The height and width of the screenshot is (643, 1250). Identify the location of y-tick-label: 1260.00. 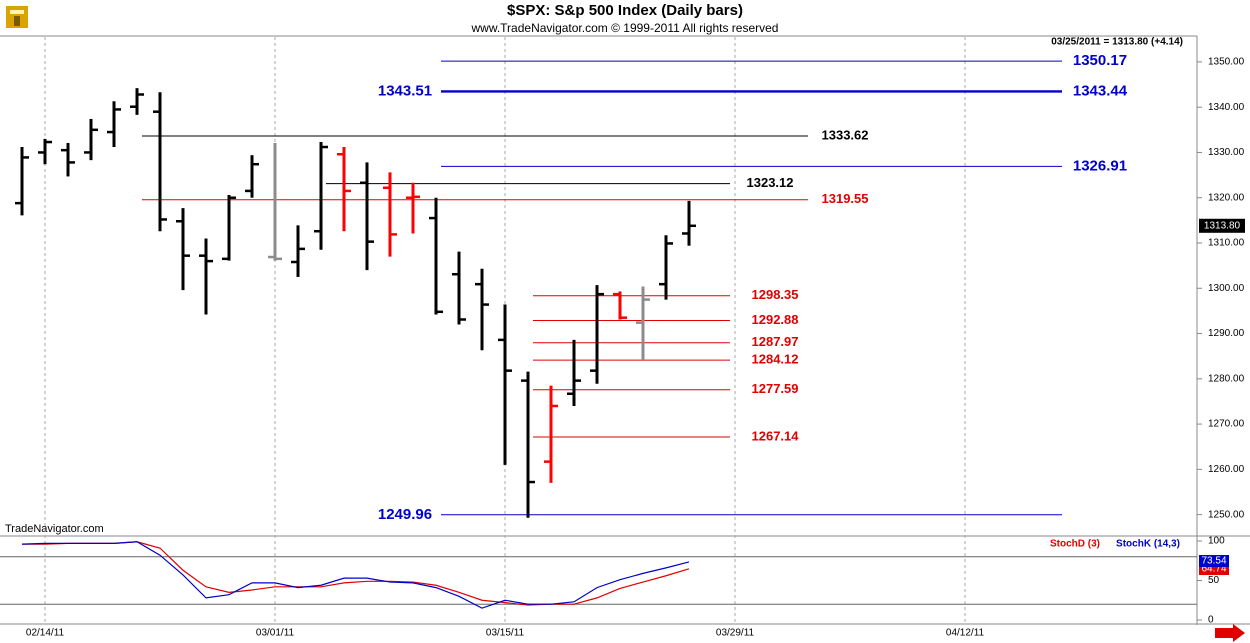
(1226, 469).